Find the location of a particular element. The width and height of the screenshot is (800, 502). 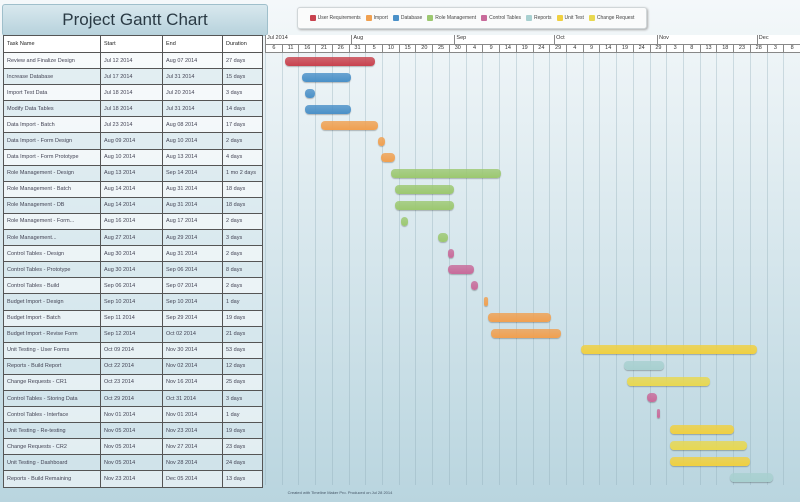

legend-label: Reports is located at coordinates (542, 18).